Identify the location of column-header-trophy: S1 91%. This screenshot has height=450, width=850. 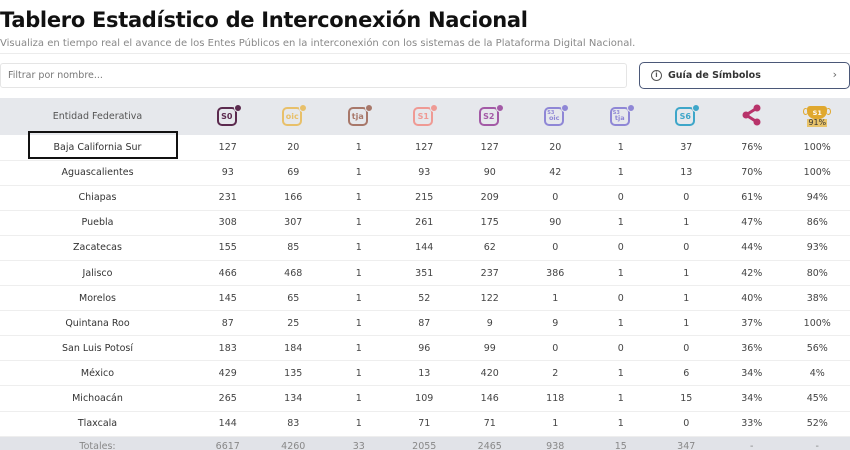
(817, 116).